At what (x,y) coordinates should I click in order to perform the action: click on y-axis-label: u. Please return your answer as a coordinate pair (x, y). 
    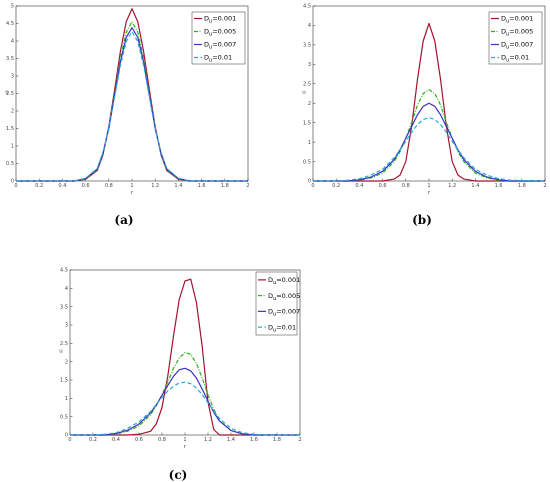
    Looking at the image, I should click on (61, 352).